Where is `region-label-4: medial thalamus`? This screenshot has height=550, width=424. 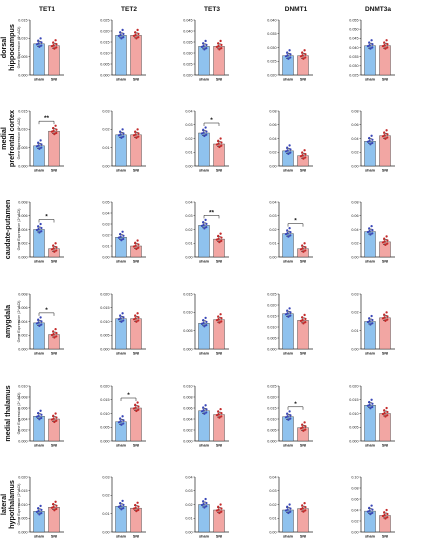 region-label-4: medial thalamus is located at coordinates (7, 413).